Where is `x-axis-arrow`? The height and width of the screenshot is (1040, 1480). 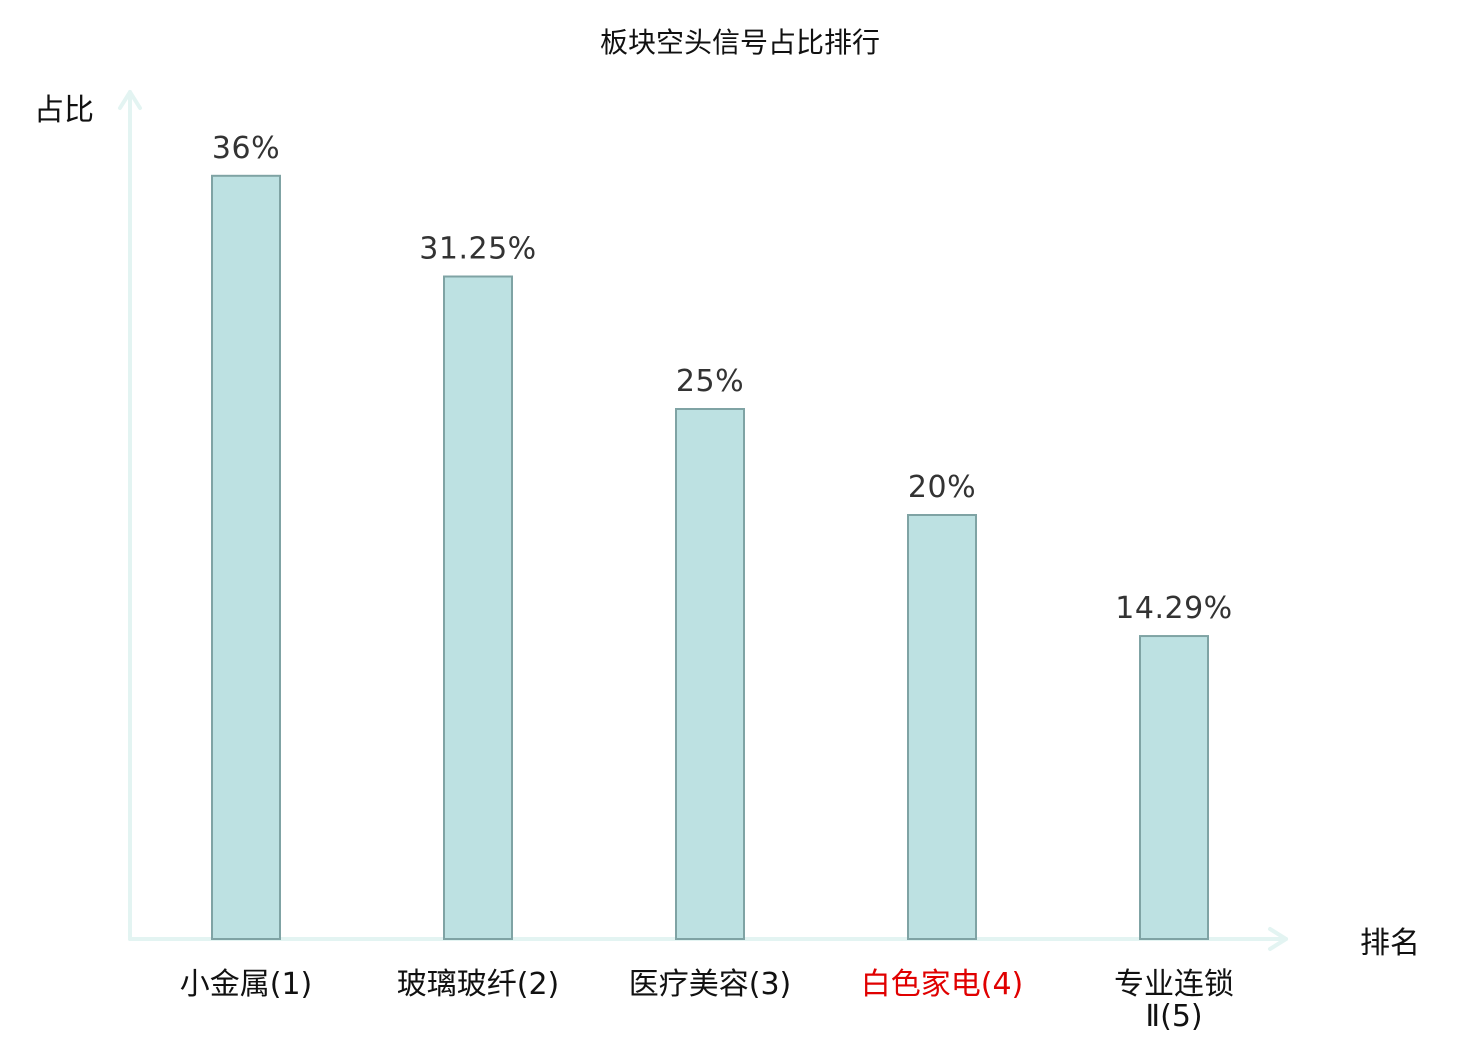 x-axis-arrow is located at coordinates (1278, 939).